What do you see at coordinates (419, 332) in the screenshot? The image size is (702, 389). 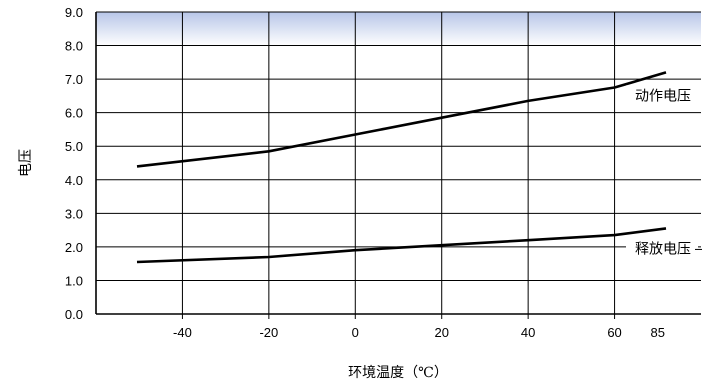 I see `x-ticks: -40 -20 0 20 40 60 85` at bounding box center [419, 332].